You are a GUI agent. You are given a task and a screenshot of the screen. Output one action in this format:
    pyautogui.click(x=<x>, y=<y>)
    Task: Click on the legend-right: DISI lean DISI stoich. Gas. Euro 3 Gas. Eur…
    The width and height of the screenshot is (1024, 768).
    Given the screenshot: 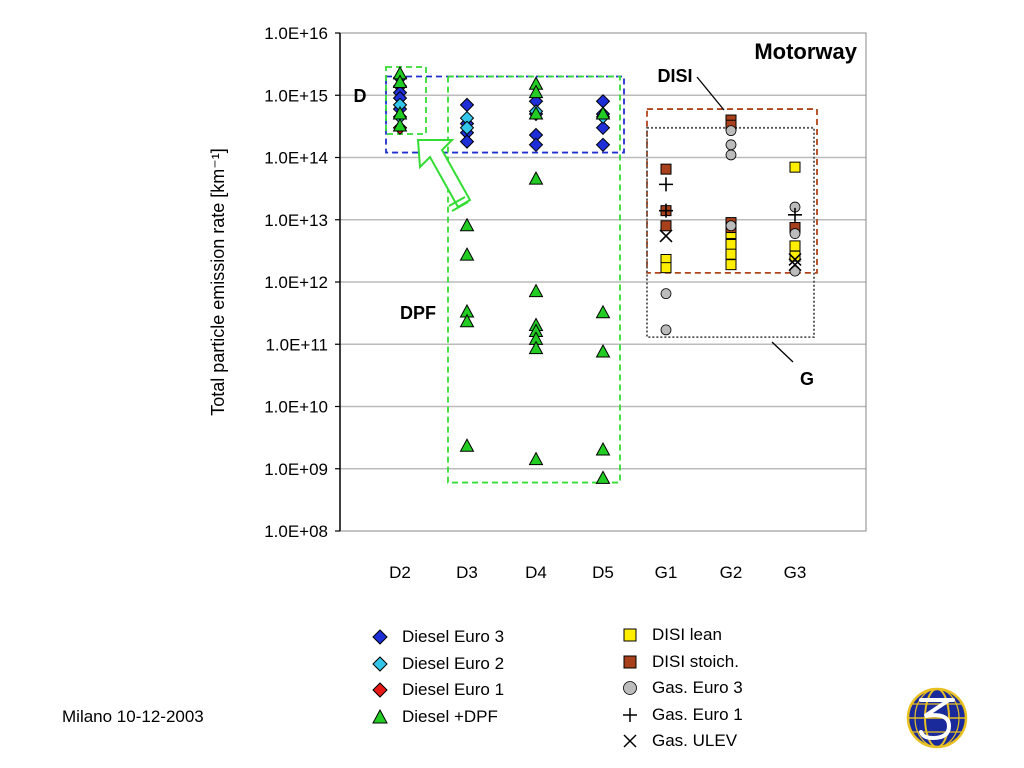 What is the action you would take?
    pyautogui.click(x=682, y=688)
    